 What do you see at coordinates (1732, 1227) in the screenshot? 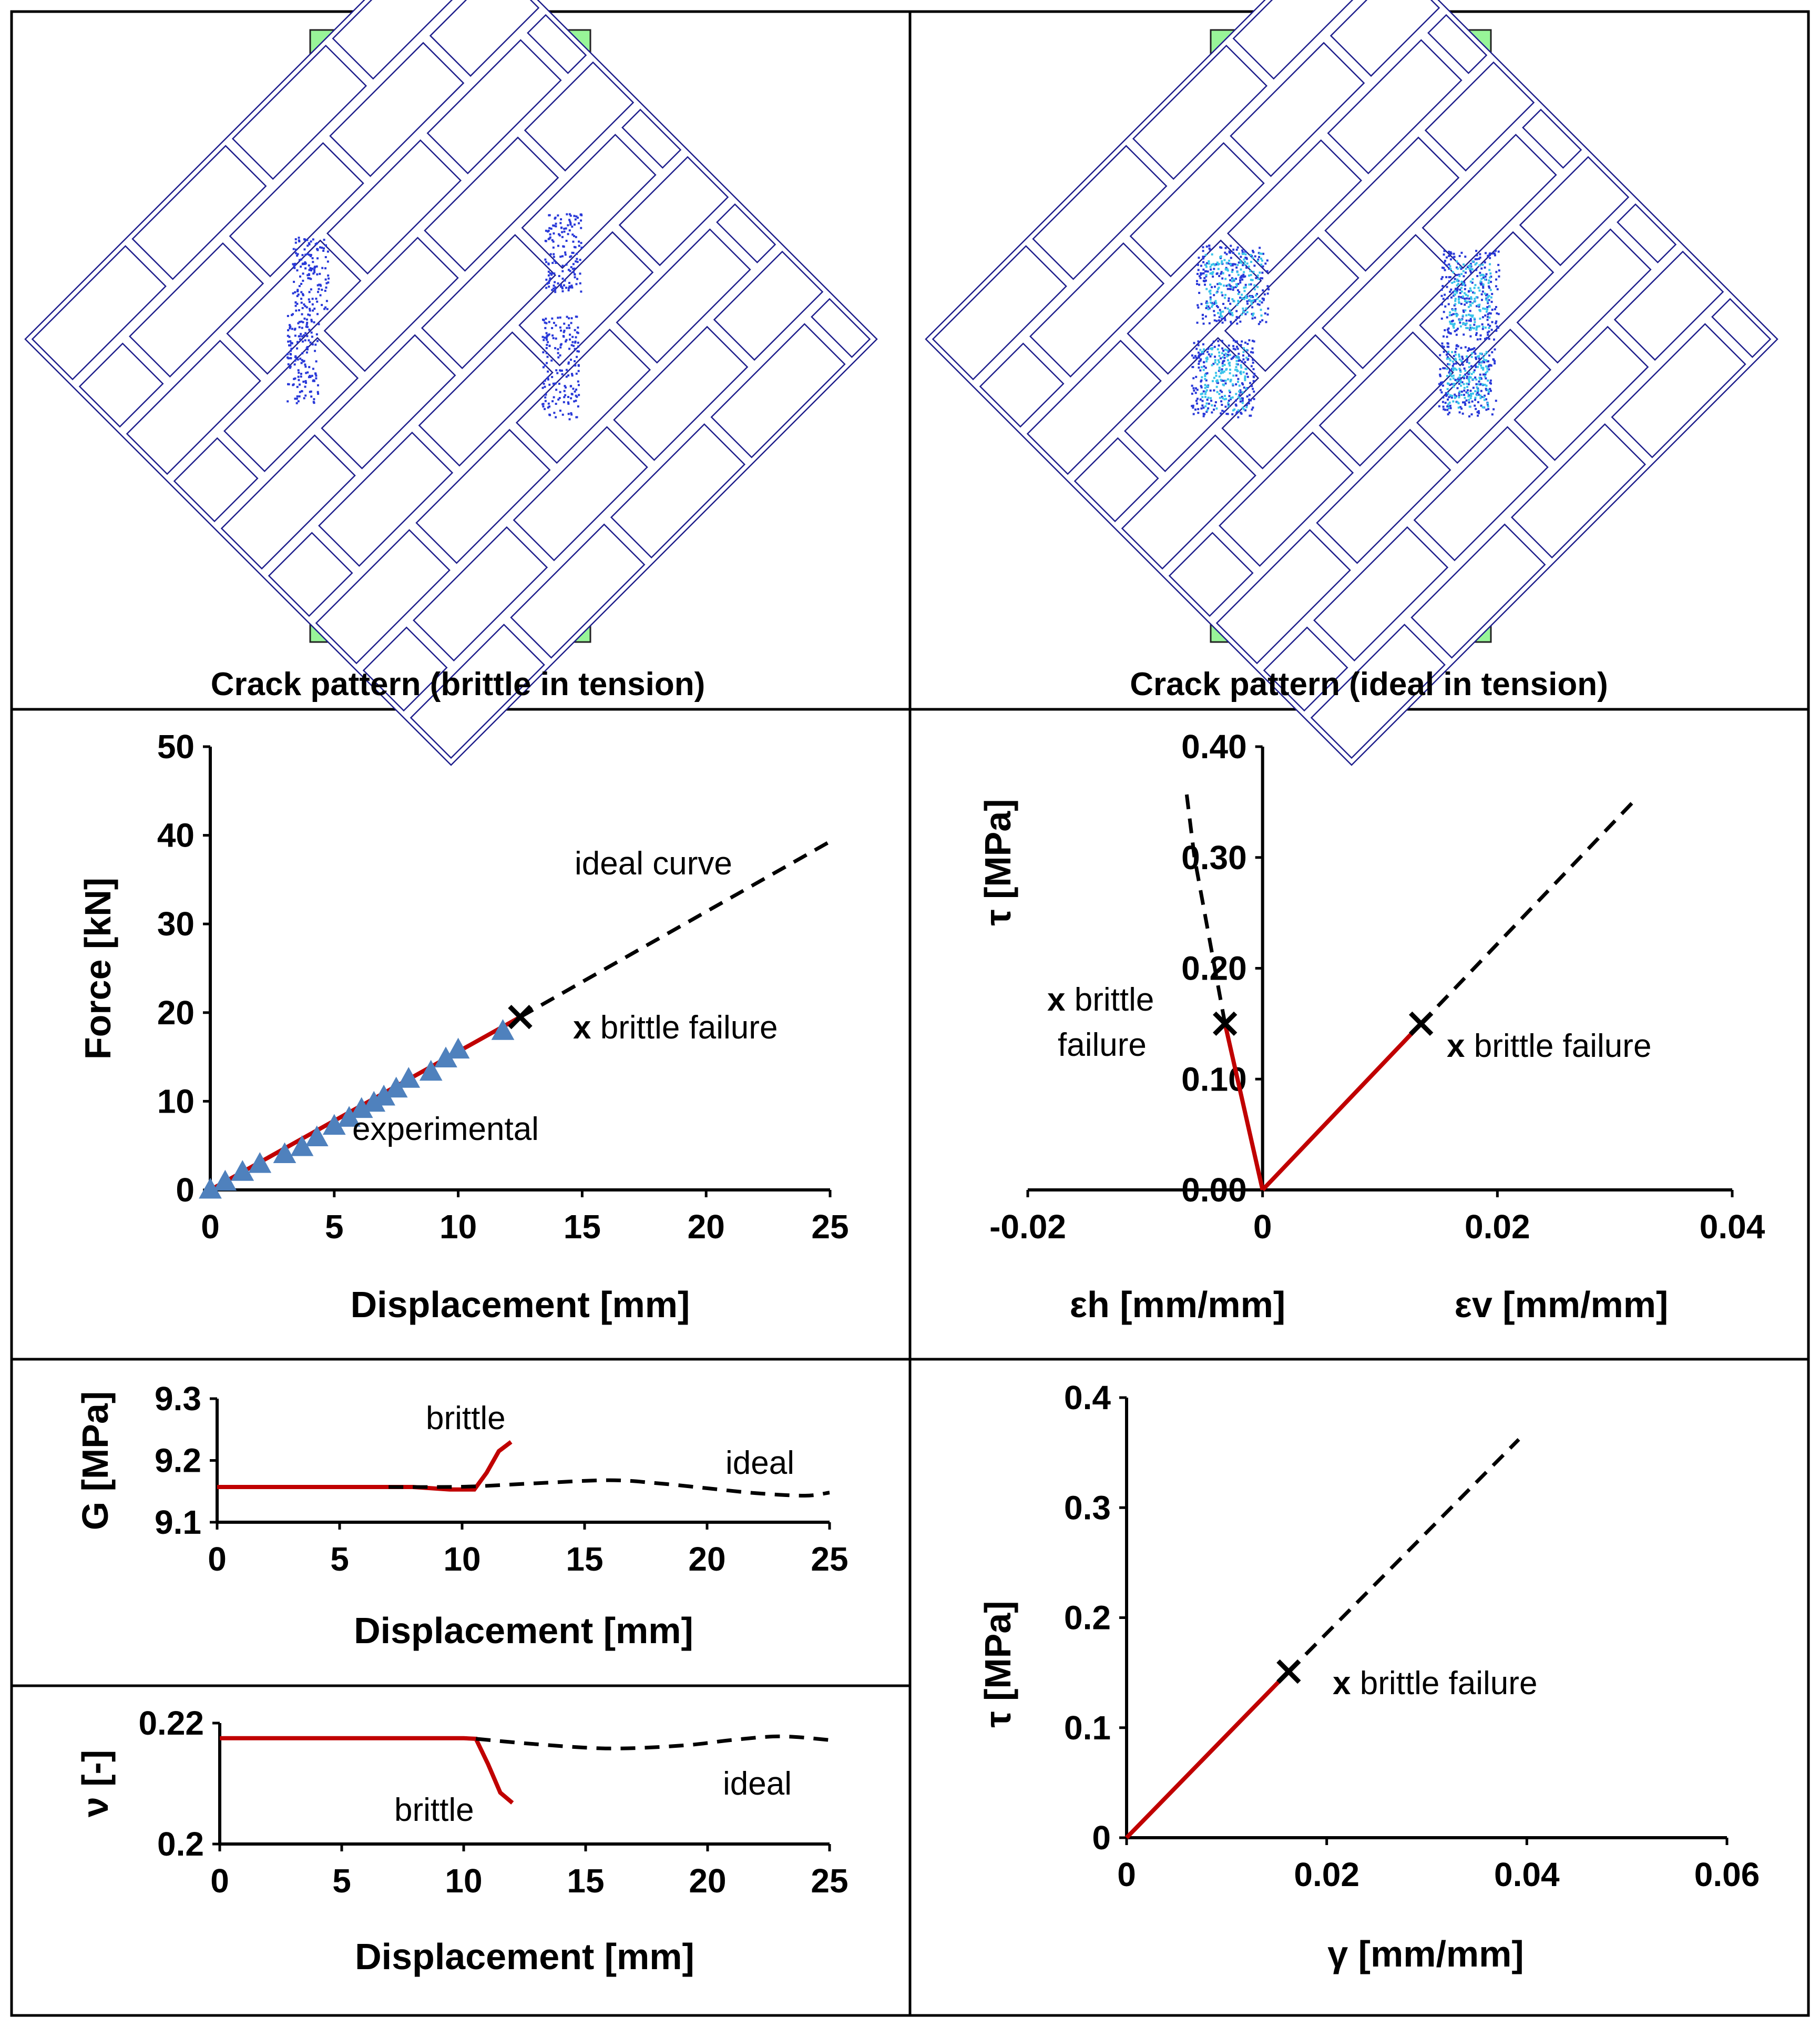
I see `x-tick-label: 0.04` at bounding box center [1732, 1227].